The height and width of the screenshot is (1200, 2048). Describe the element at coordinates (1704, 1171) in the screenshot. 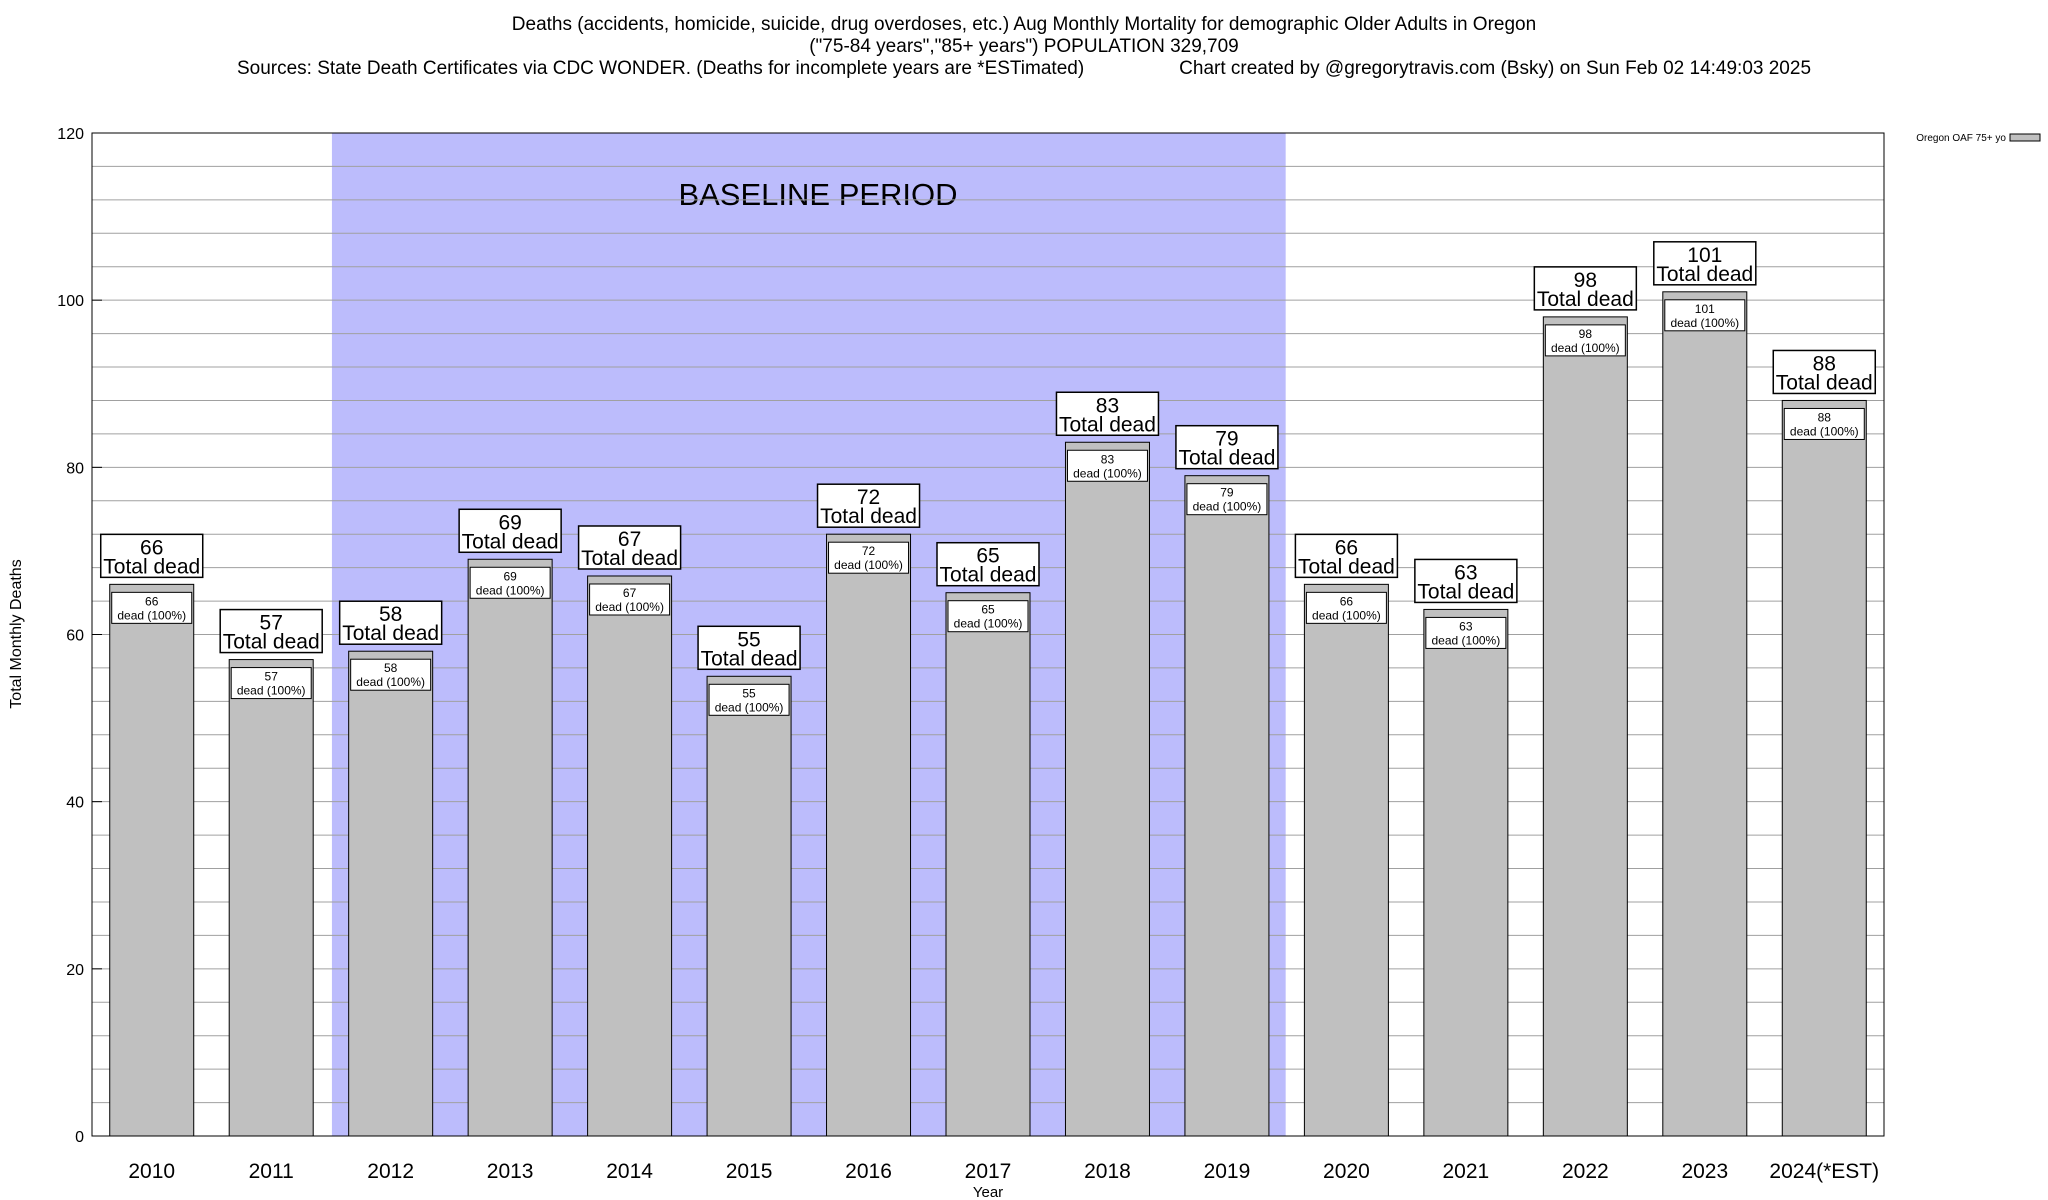

I see `x-tick-label: 2023` at that location.